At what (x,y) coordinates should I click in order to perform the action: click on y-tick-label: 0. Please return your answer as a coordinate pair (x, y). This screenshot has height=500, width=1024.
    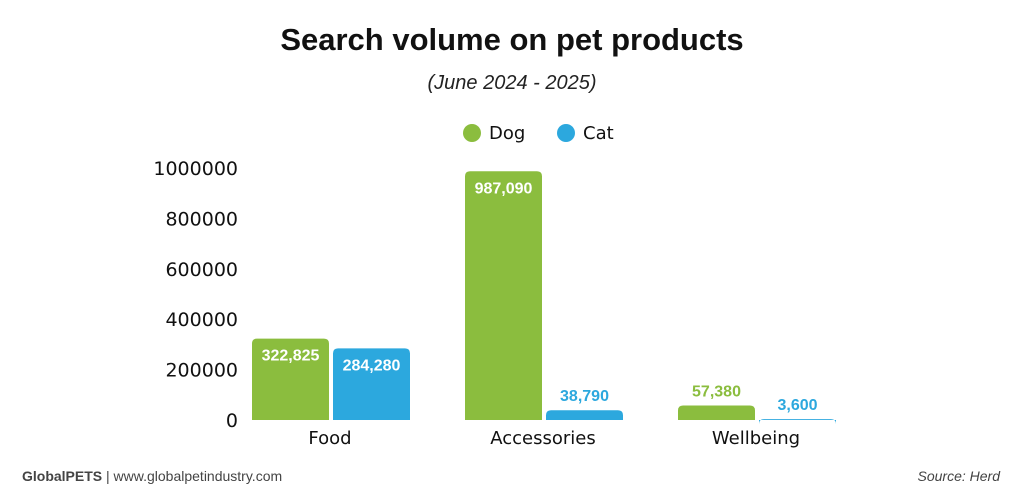
    Looking at the image, I should click on (232, 421).